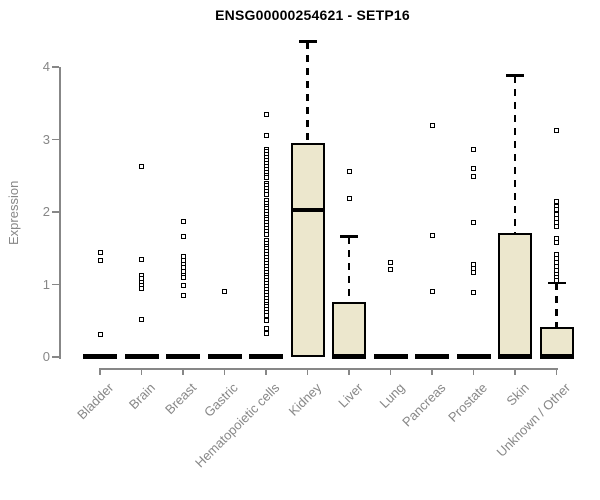 The width and height of the screenshot is (600, 500). Describe the element at coordinates (350, 395) in the screenshot. I see `x-category-label: Liver` at that location.